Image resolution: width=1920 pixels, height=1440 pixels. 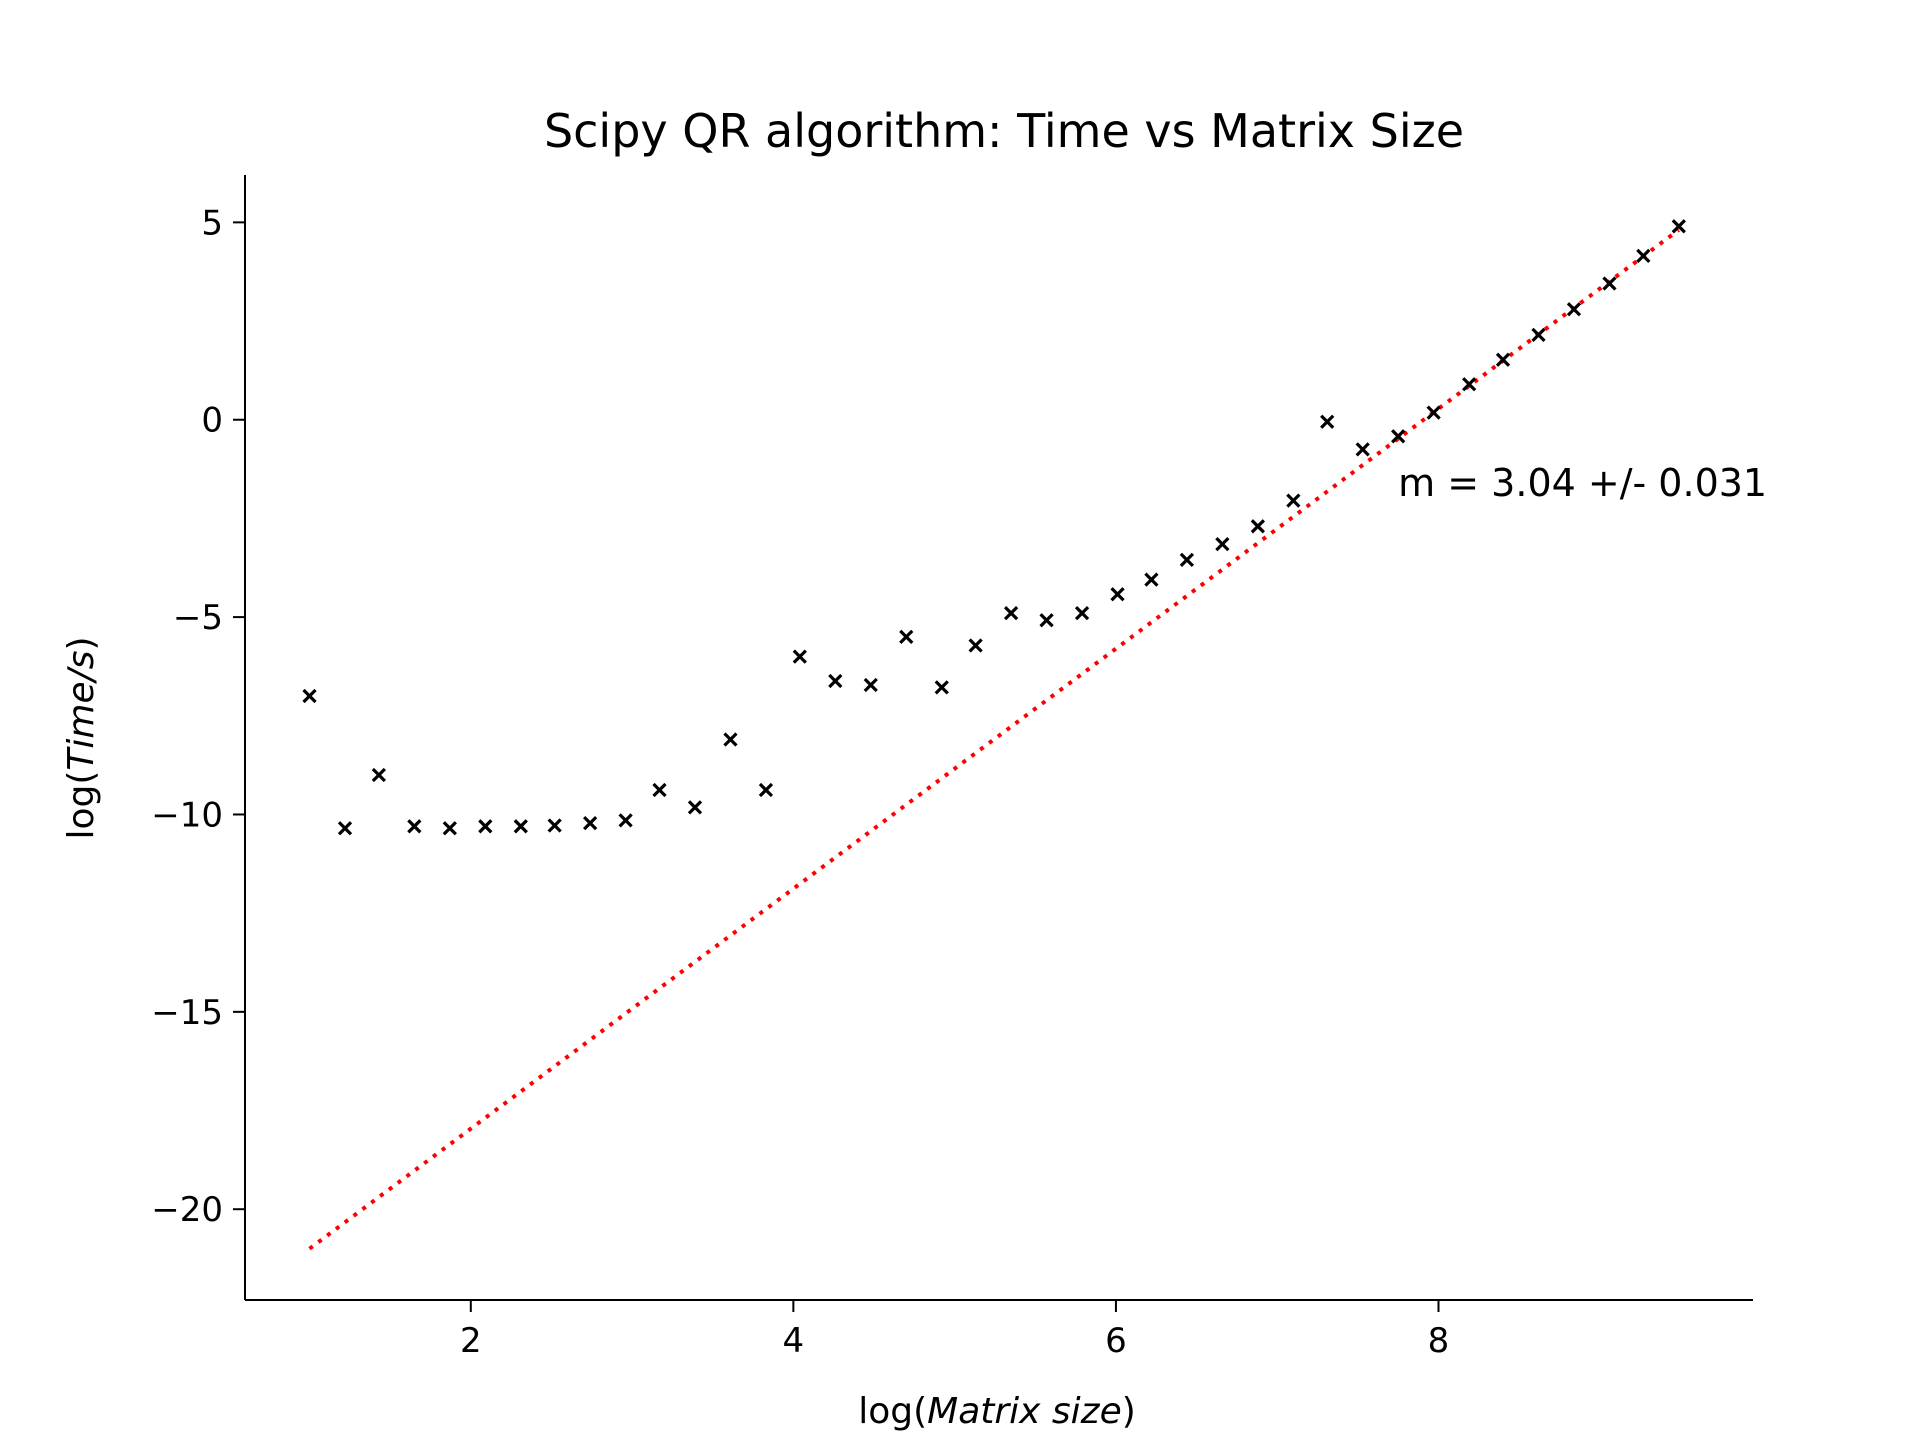 What do you see at coordinates (187, 1013) in the screenshot?
I see `y-tick-label: −15` at bounding box center [187, 1013].